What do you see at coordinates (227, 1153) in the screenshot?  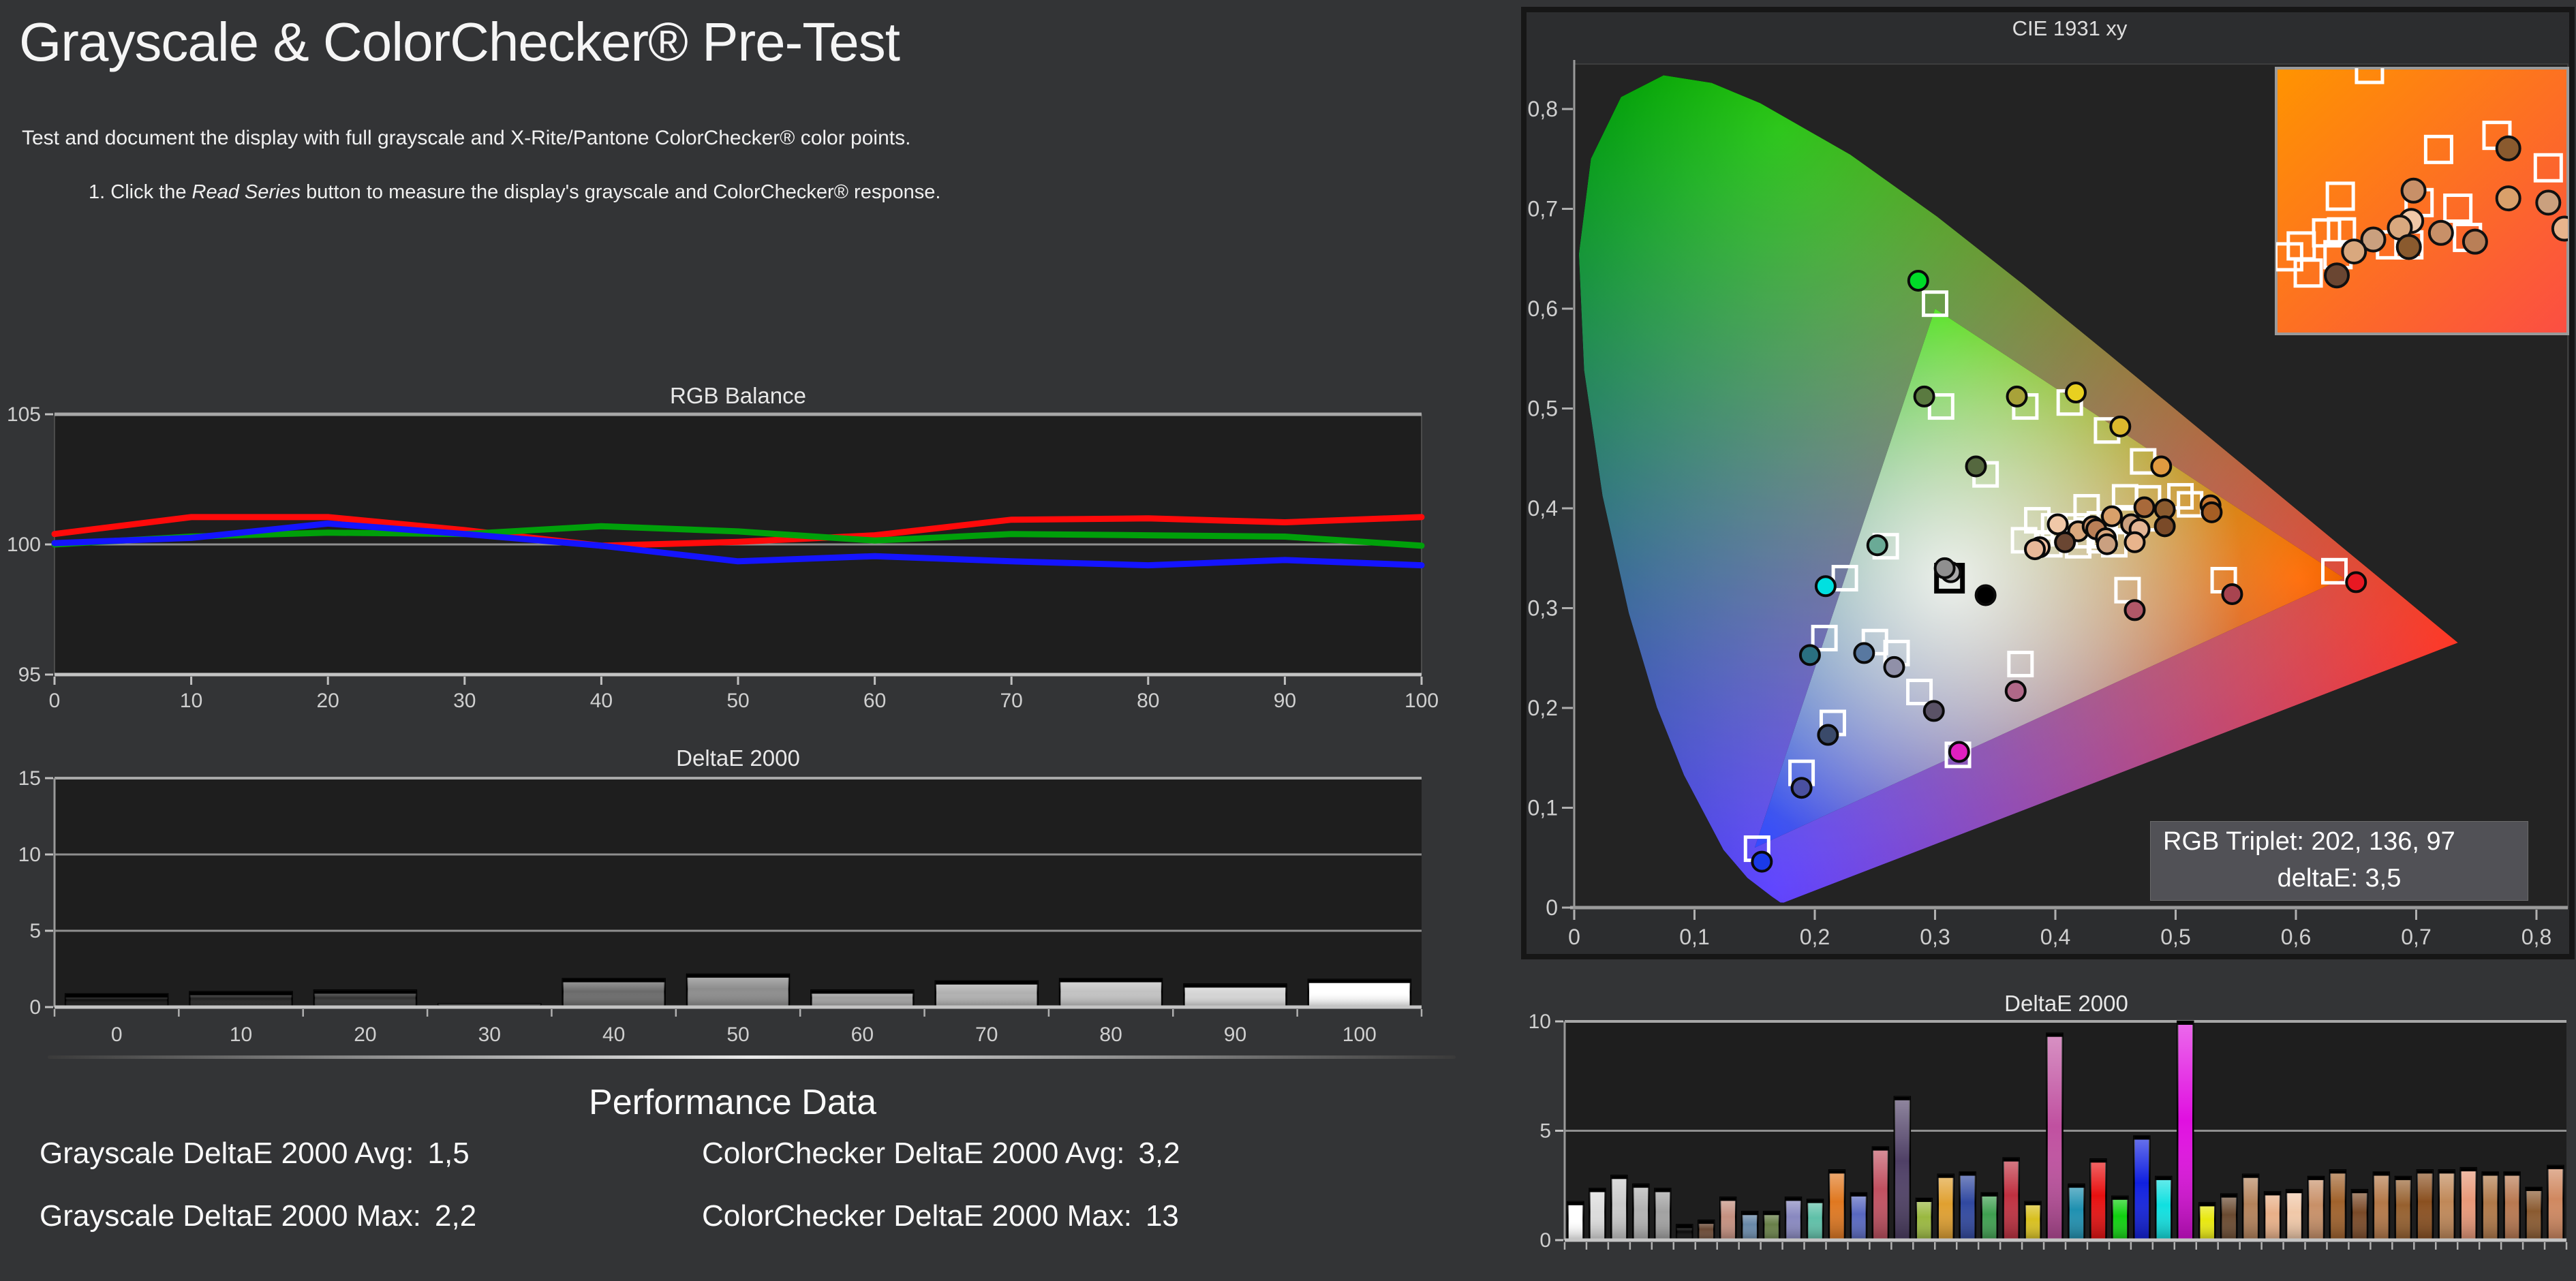 I see `grayscale-avg-label: Grayscale DeltaE 2000 Avg:` at bounding box center [227, 1153].